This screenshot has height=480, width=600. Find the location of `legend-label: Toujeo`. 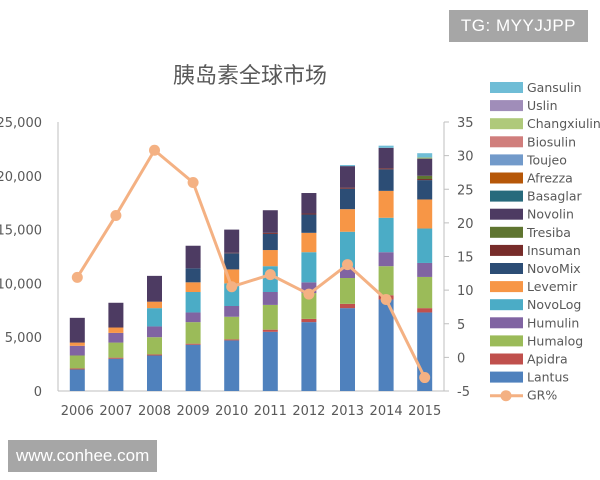

legend-label: Toujeo is located at coordinates (546, 159).